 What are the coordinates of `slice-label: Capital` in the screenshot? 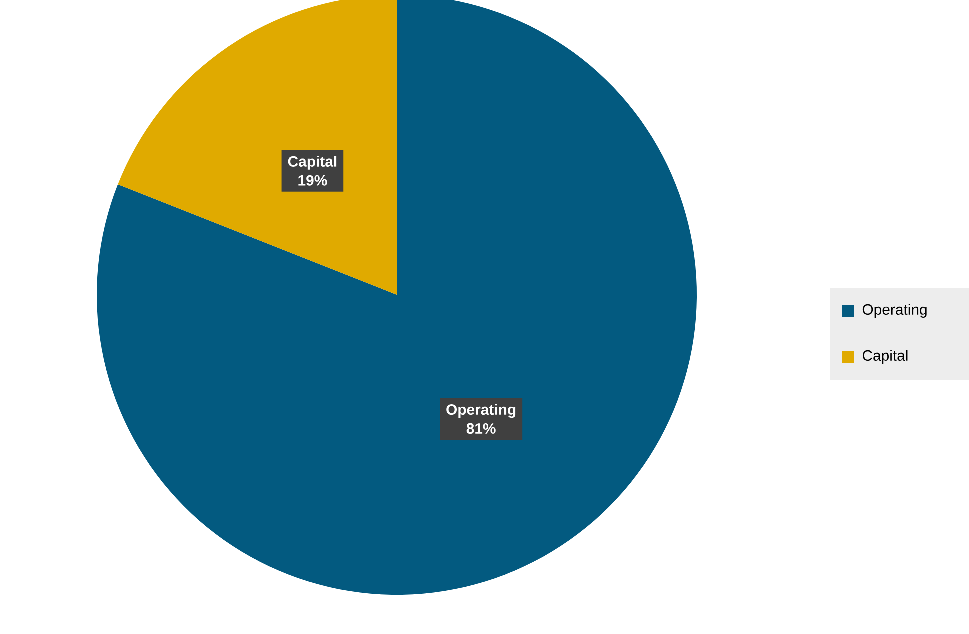 It's located at (312, 163).